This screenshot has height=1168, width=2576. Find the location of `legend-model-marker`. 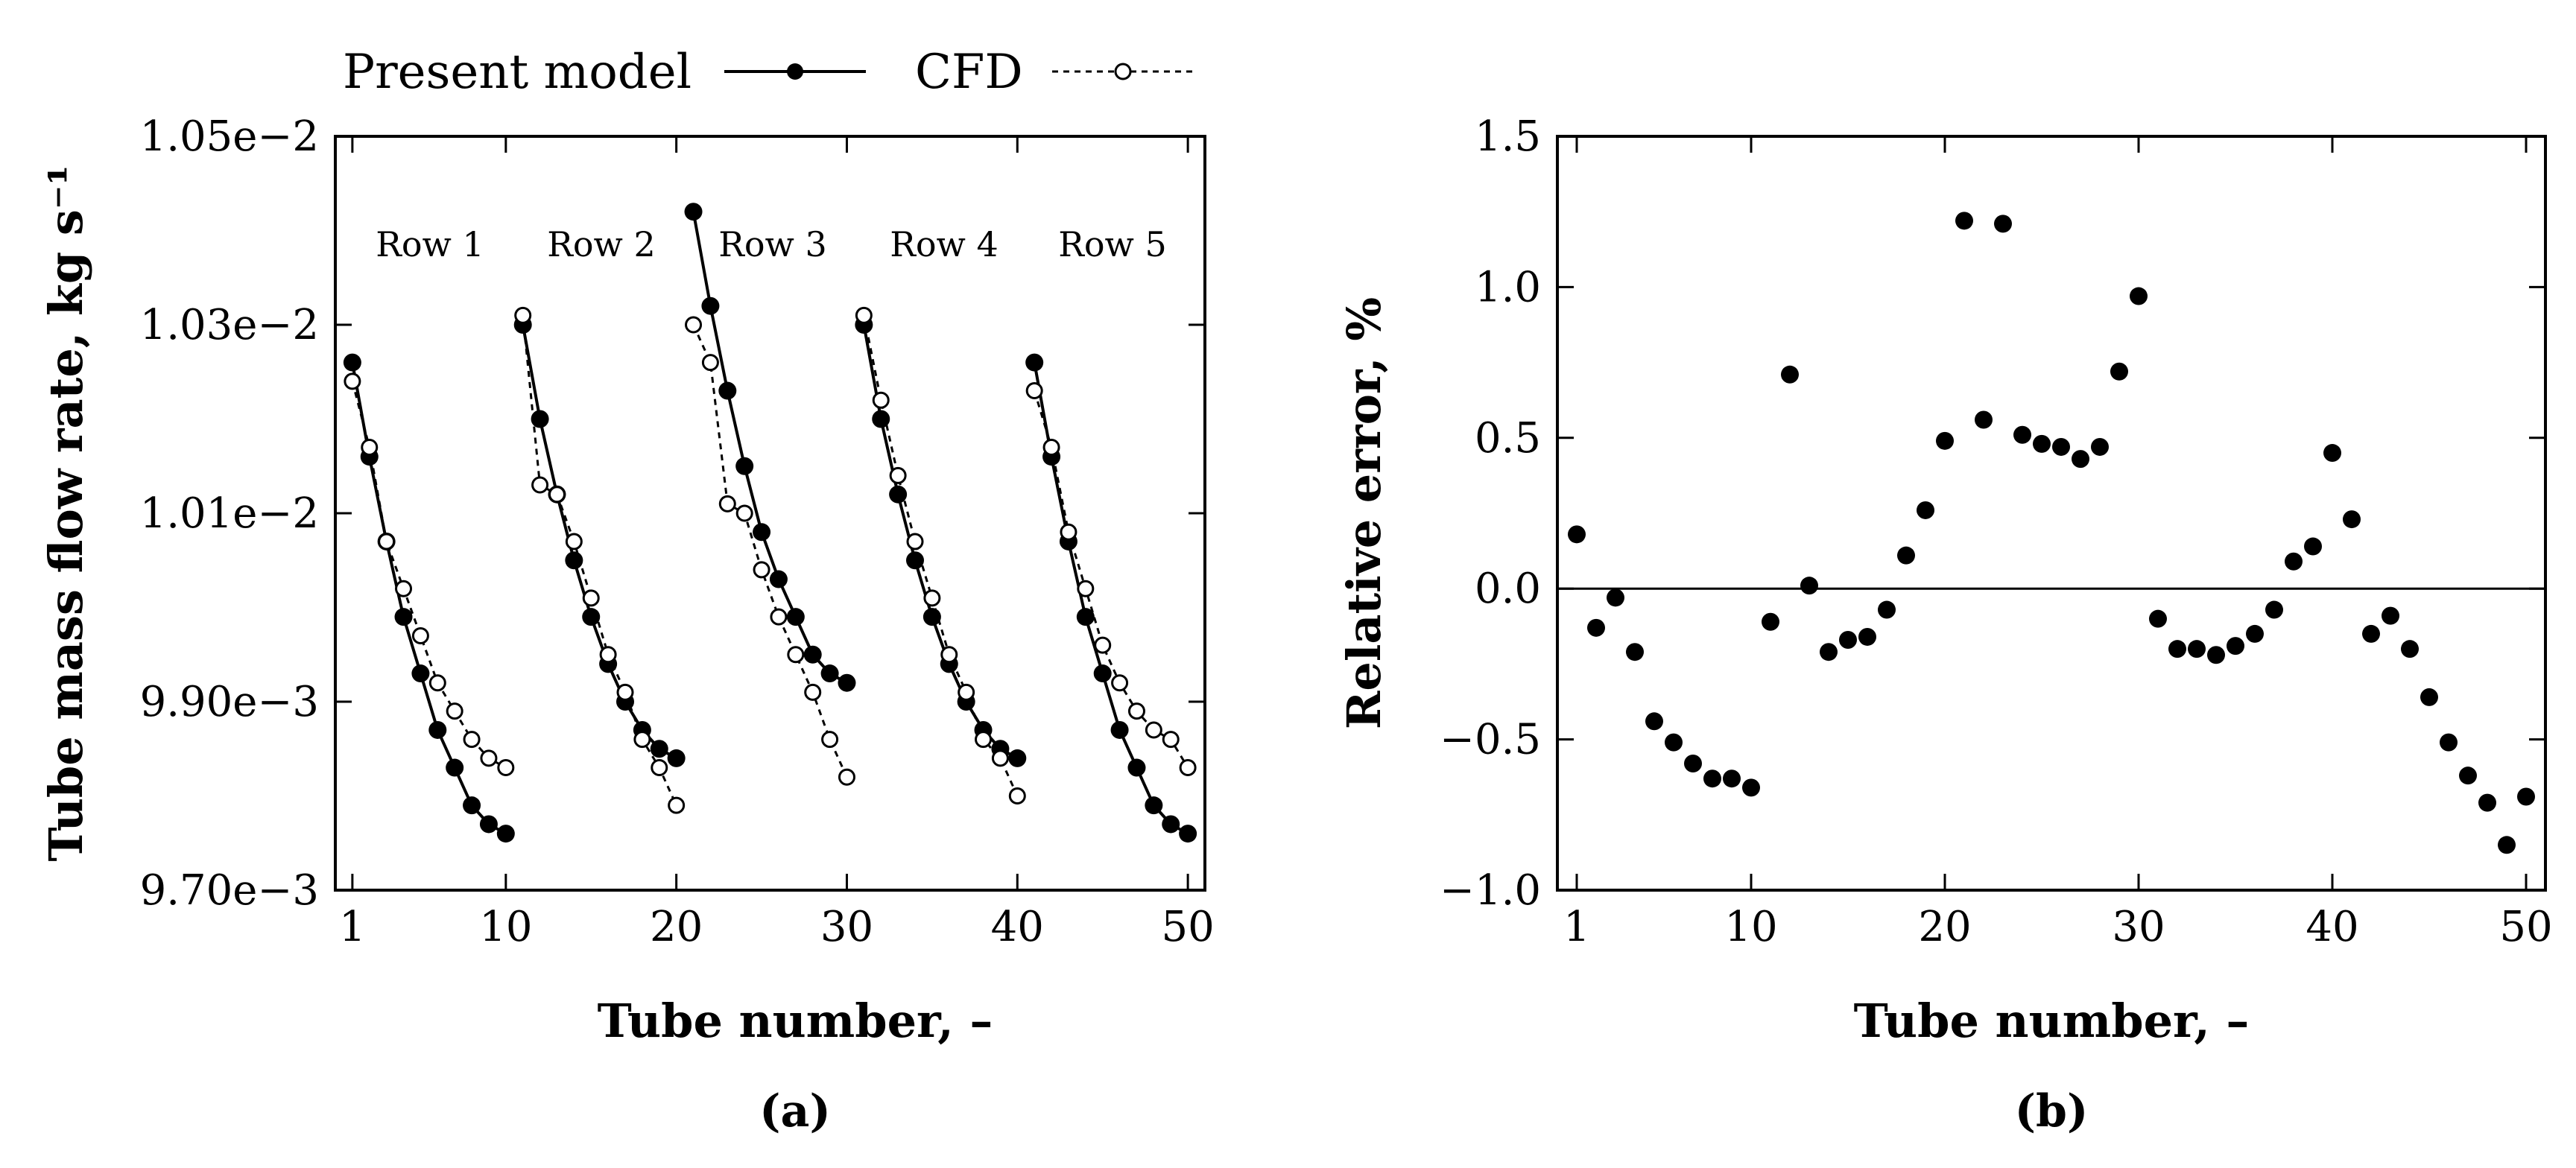

legend-model-marker is located at coordinates (795, 71).